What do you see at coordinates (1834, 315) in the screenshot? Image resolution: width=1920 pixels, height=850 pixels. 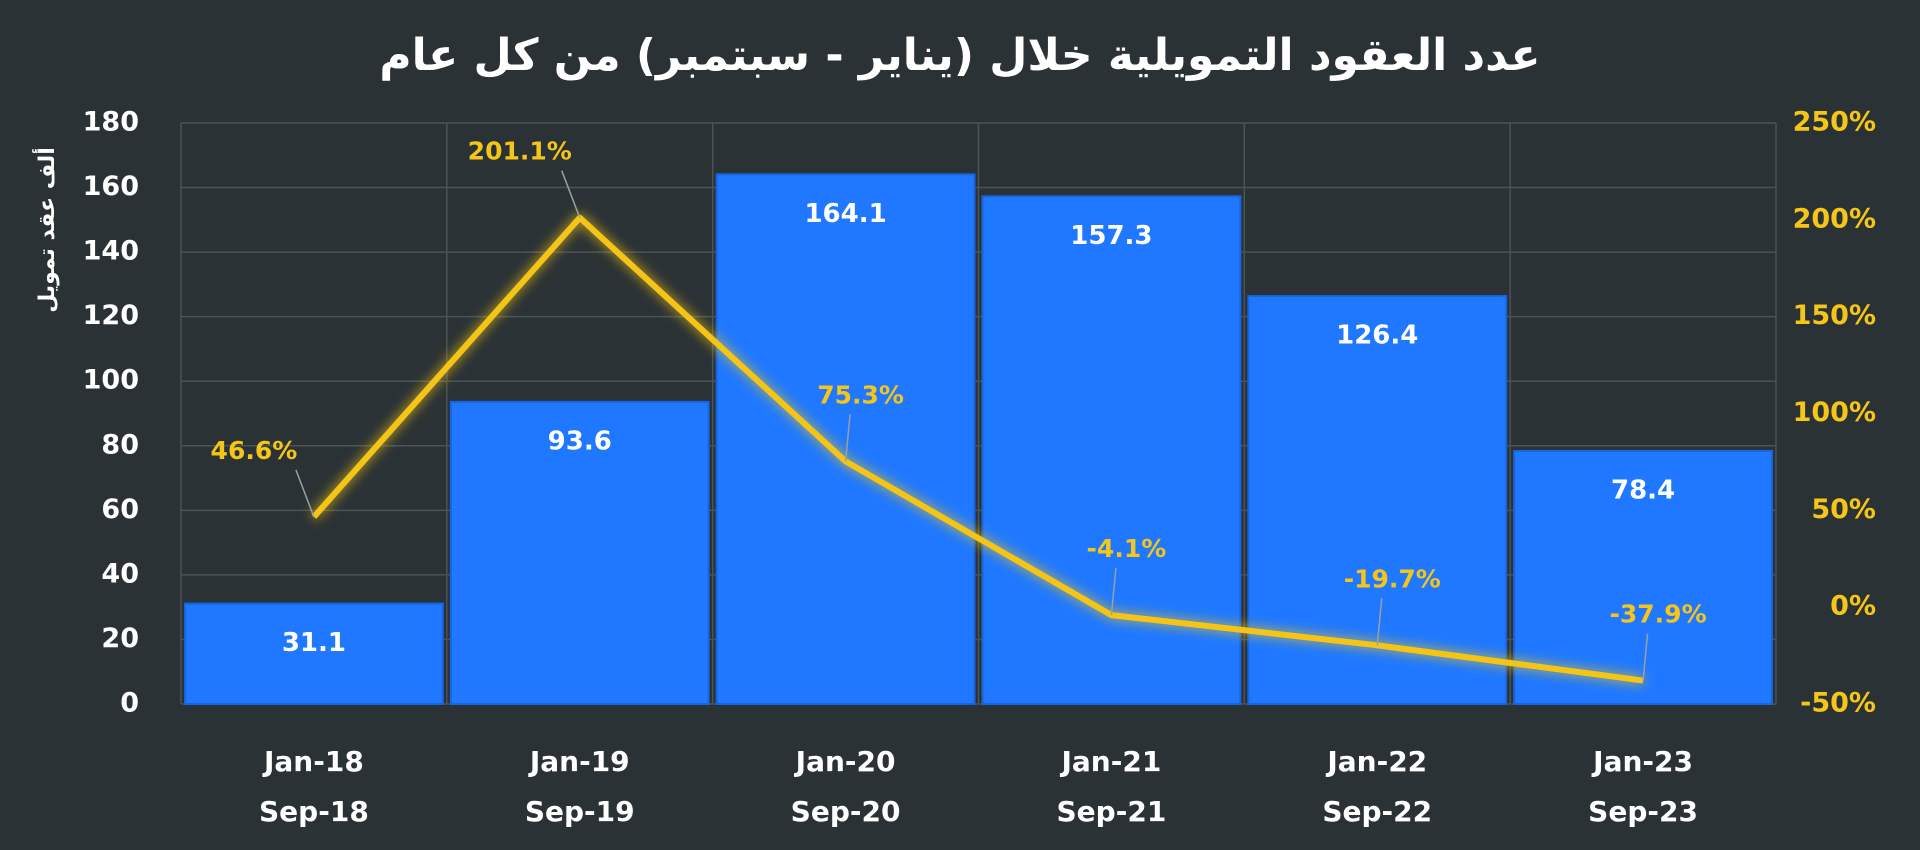 I see `y2-tick-label: 150%` at bounding box center [1834, 315].